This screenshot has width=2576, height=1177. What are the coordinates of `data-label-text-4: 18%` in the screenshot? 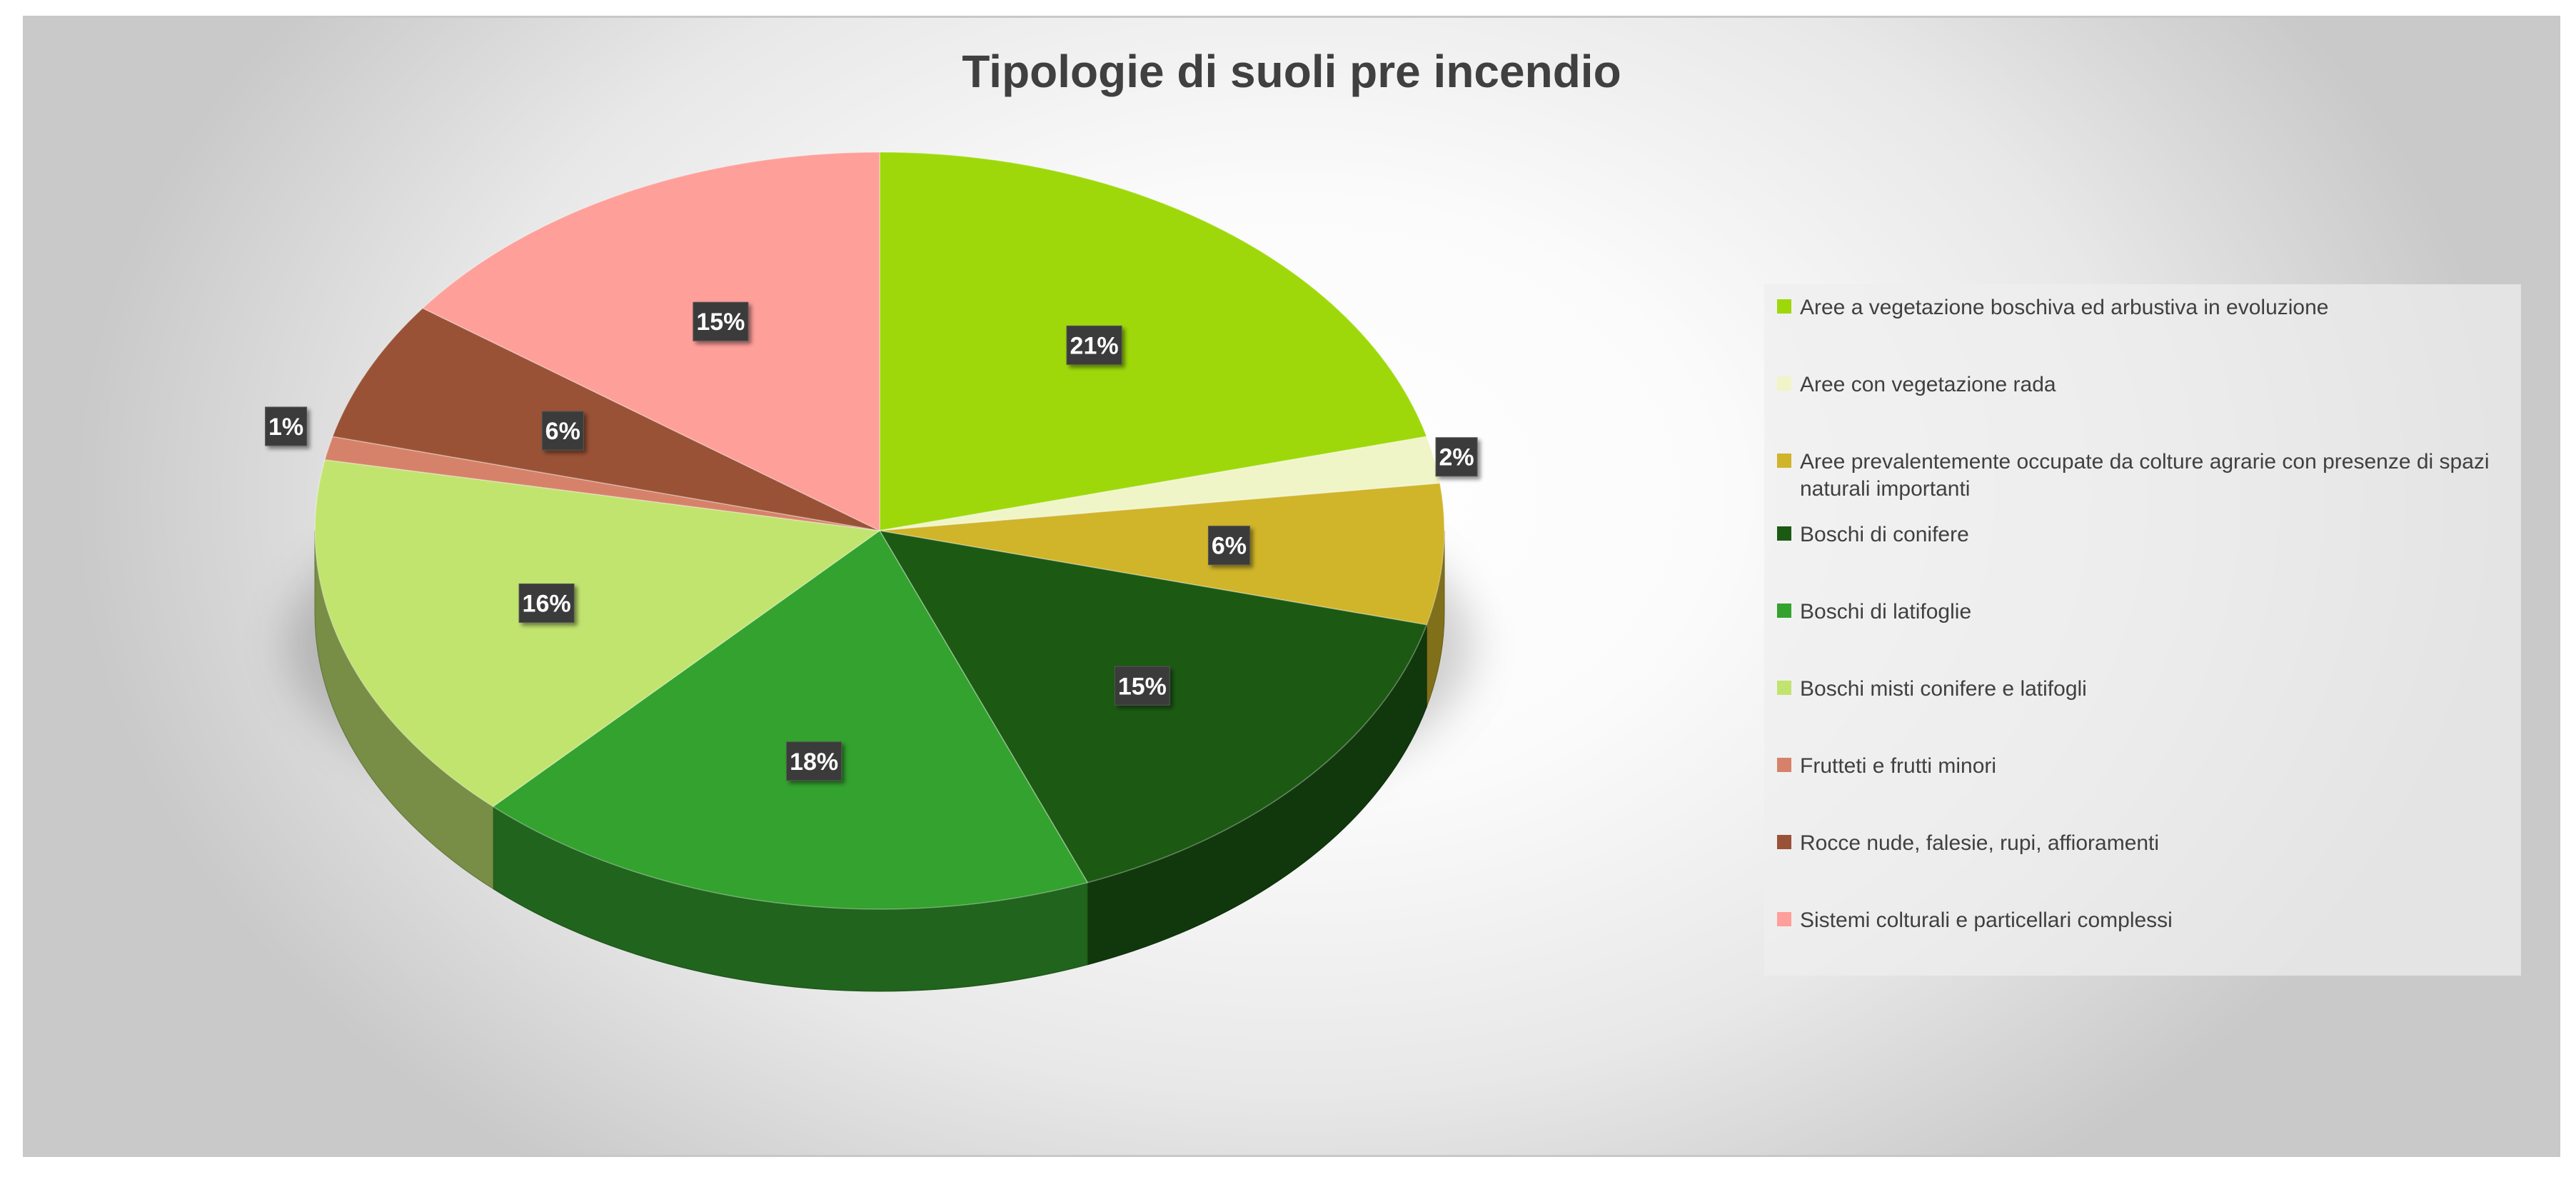 It's located at (814, 762).